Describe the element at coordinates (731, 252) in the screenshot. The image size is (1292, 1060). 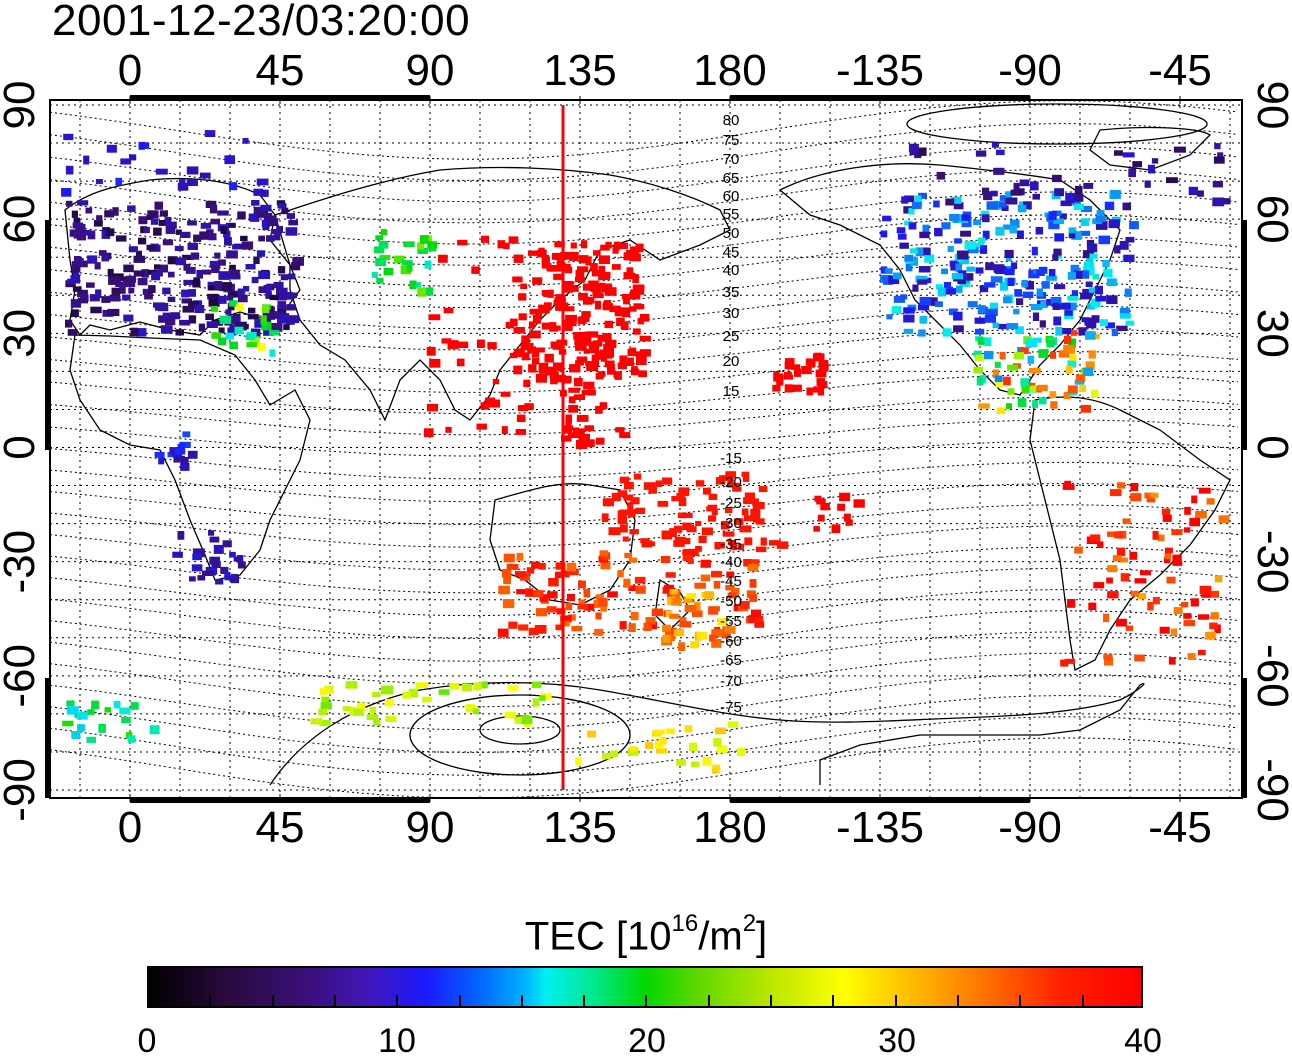
I see `mlat-label: 45` at that location.